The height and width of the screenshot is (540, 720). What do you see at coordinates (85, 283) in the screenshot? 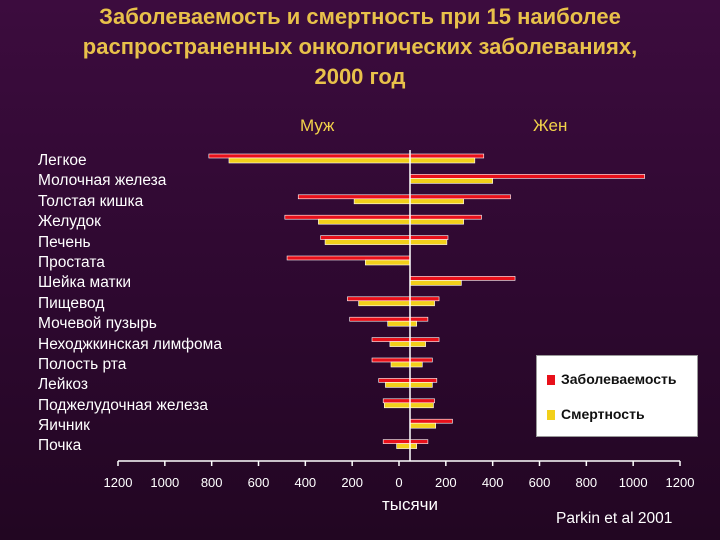
I see `category-label: Шейка матки` at bounding box center [85, 283].